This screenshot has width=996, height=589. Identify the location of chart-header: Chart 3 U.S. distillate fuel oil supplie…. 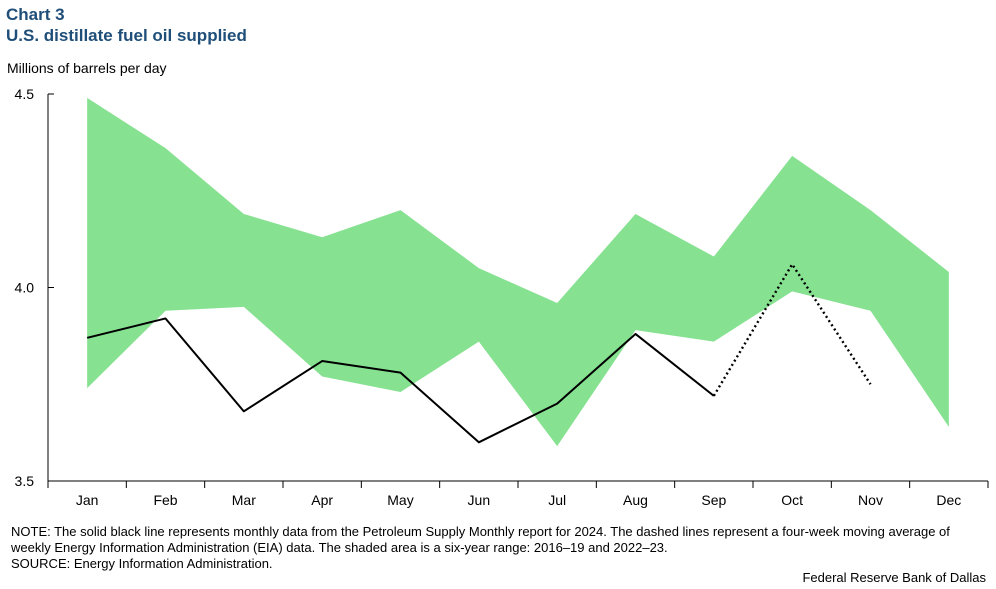
(126, 25).